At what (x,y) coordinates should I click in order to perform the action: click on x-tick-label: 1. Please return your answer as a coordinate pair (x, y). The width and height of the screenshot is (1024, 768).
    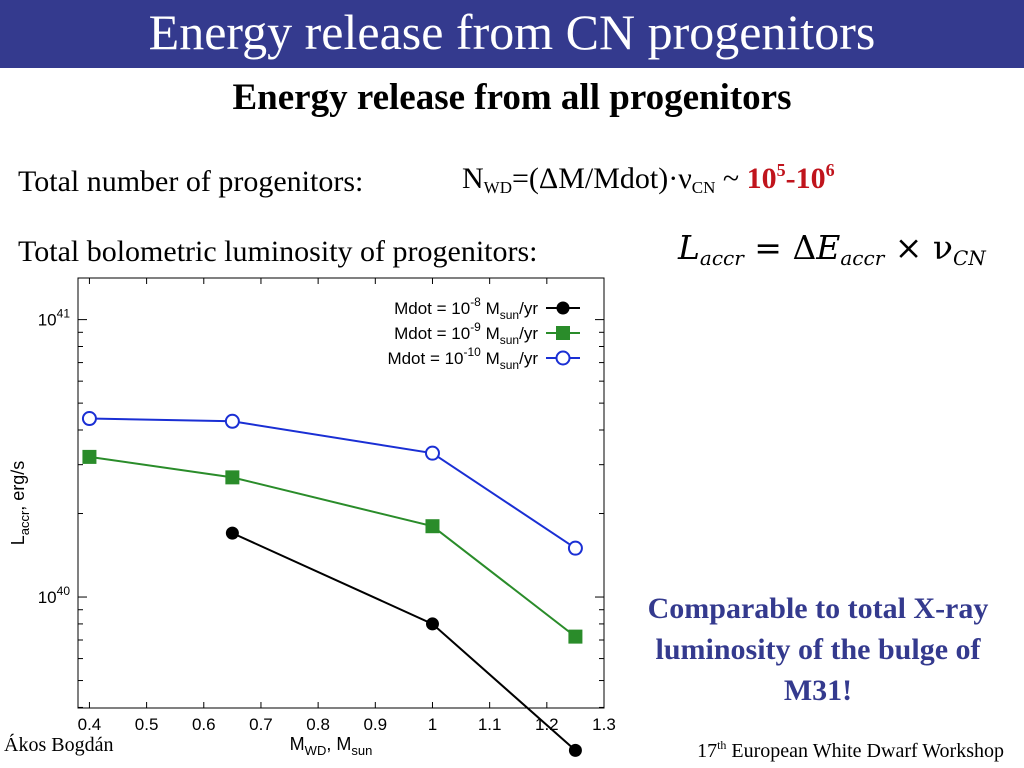
    Looking at the image, I should click on (432, 724).